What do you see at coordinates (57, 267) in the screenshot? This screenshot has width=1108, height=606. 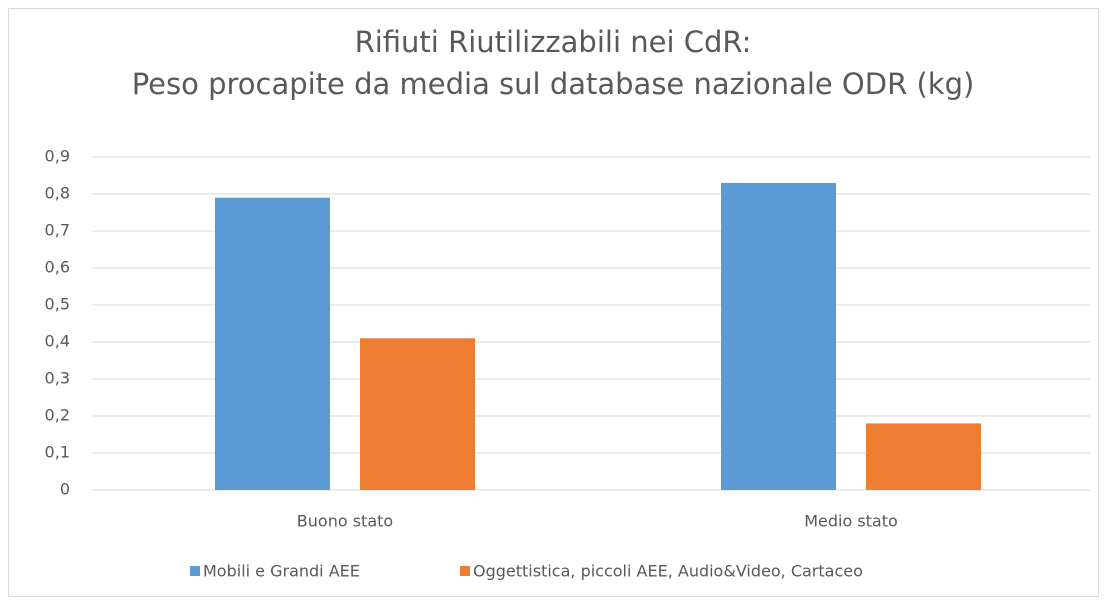 I see `y-tick-label: 0,6` at bounding box center [57, 267].